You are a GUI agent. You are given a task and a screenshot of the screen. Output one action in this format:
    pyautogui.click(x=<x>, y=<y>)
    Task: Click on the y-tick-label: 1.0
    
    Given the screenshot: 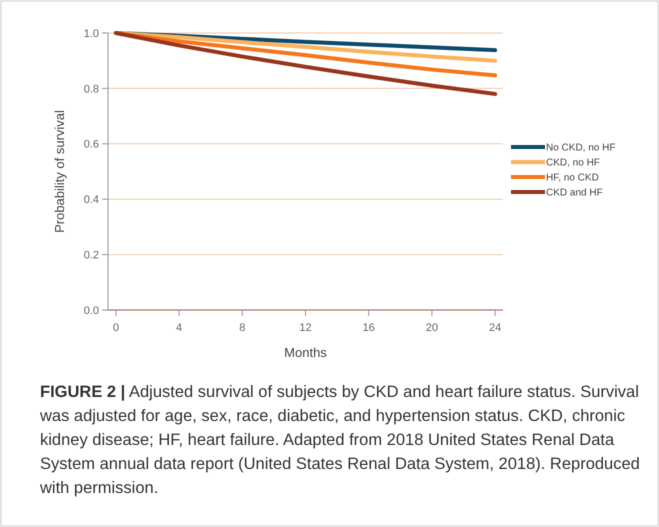 What is the action you would take?
    pyautogui.click(x=91, y=34)
    